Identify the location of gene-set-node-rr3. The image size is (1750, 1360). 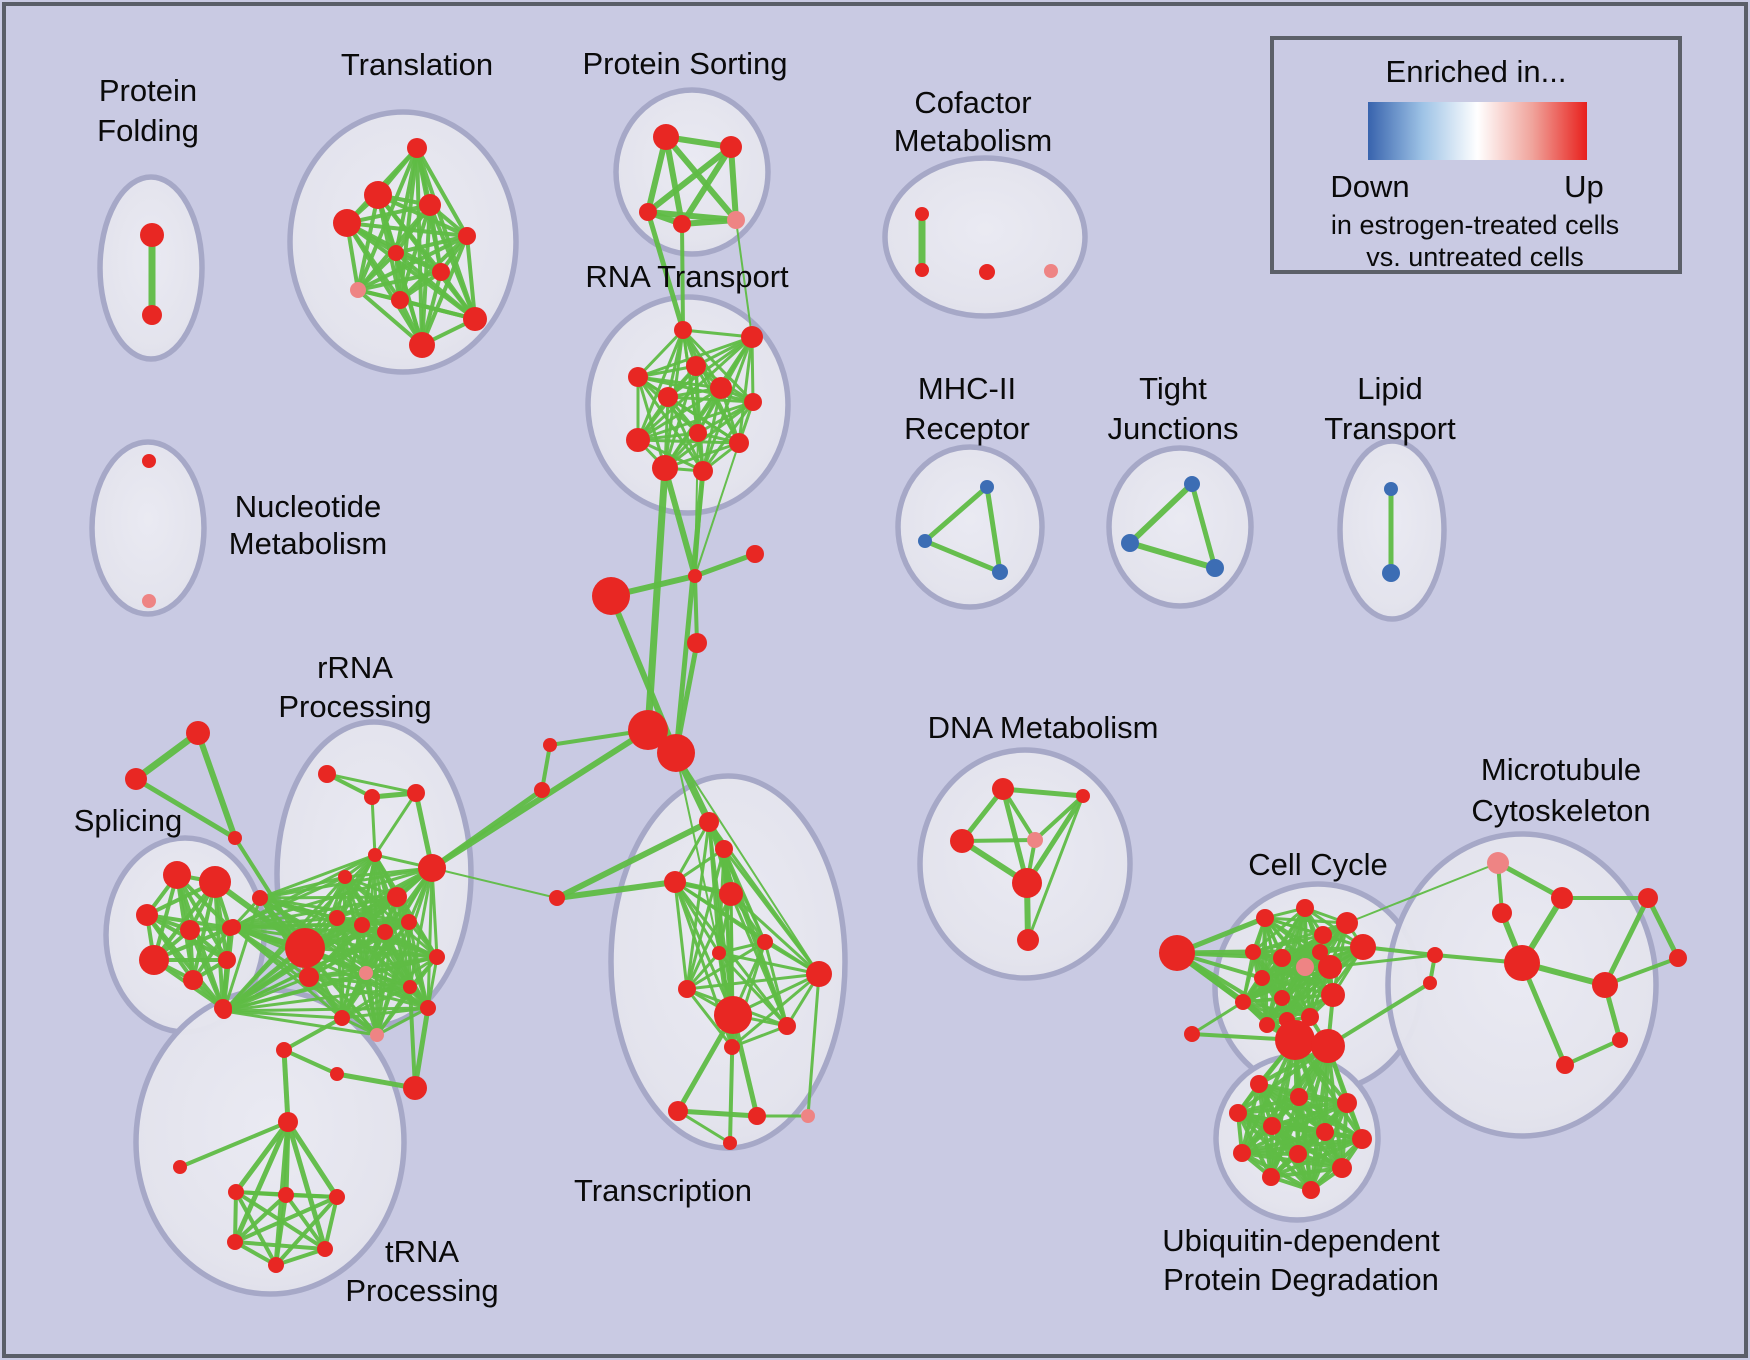
(416, 793).